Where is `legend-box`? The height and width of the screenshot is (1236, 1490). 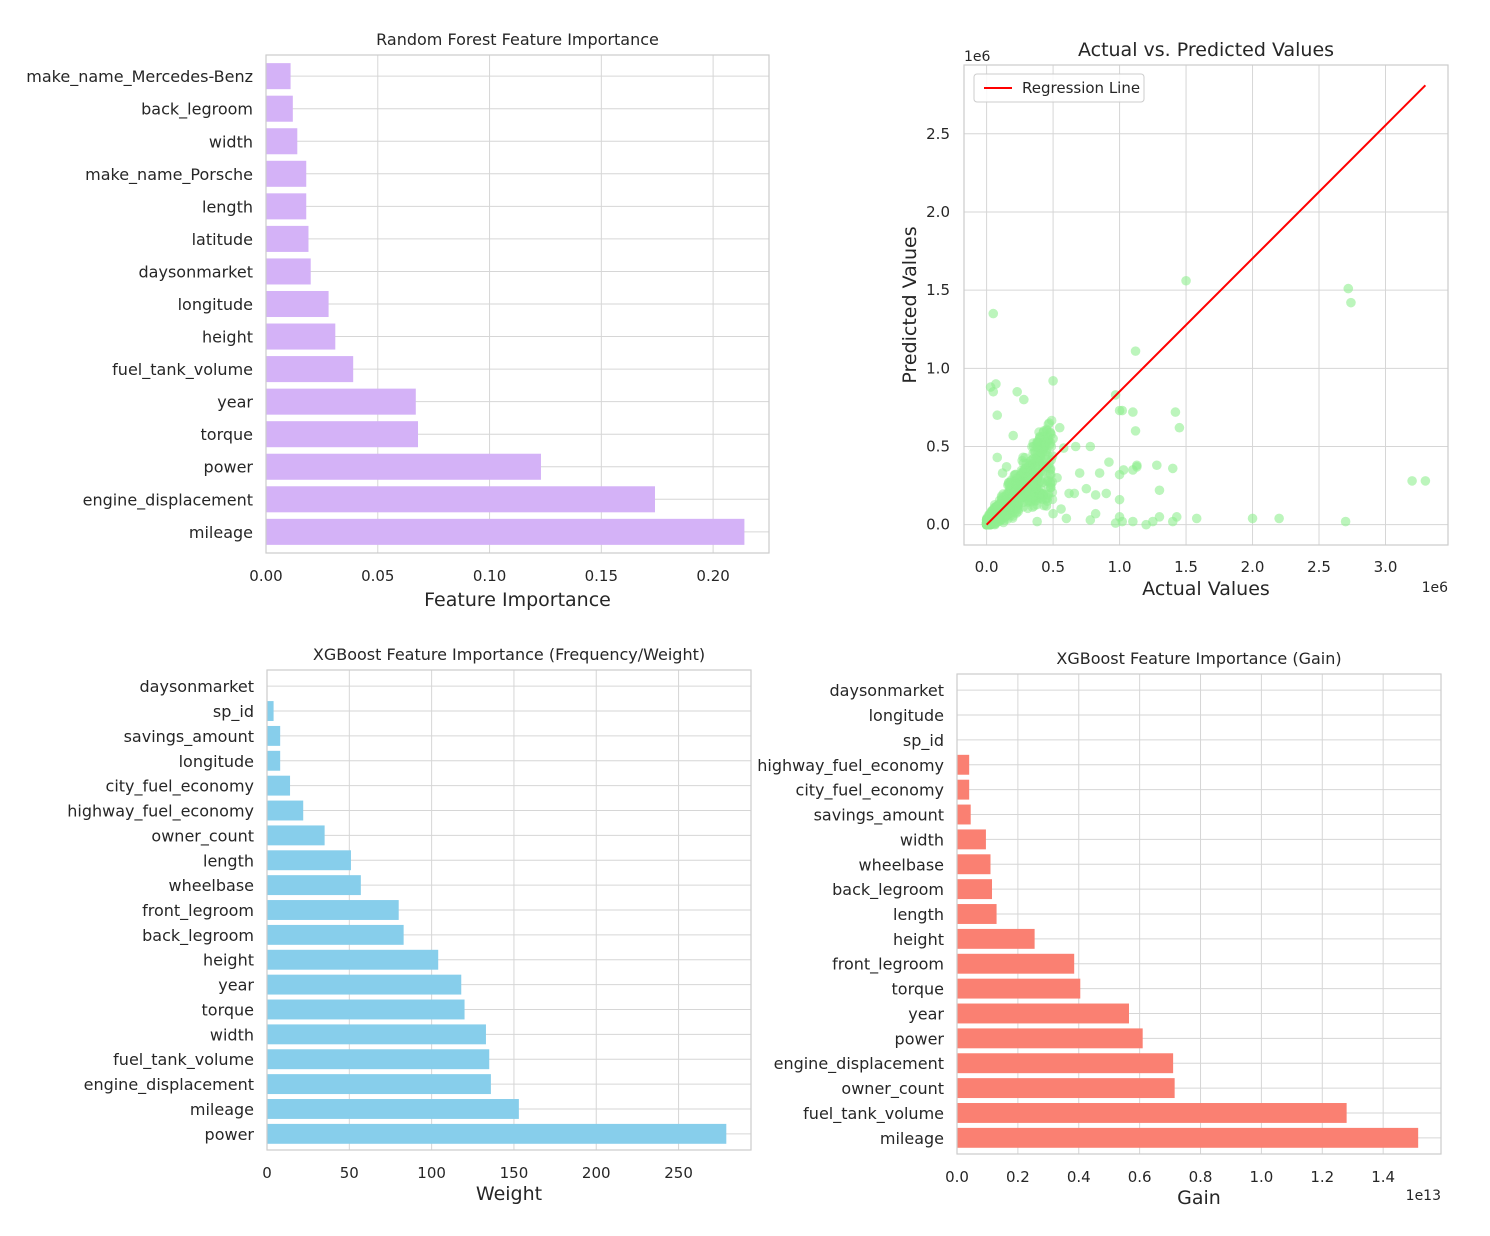
legend-box is located at coordinates (1059, 88).